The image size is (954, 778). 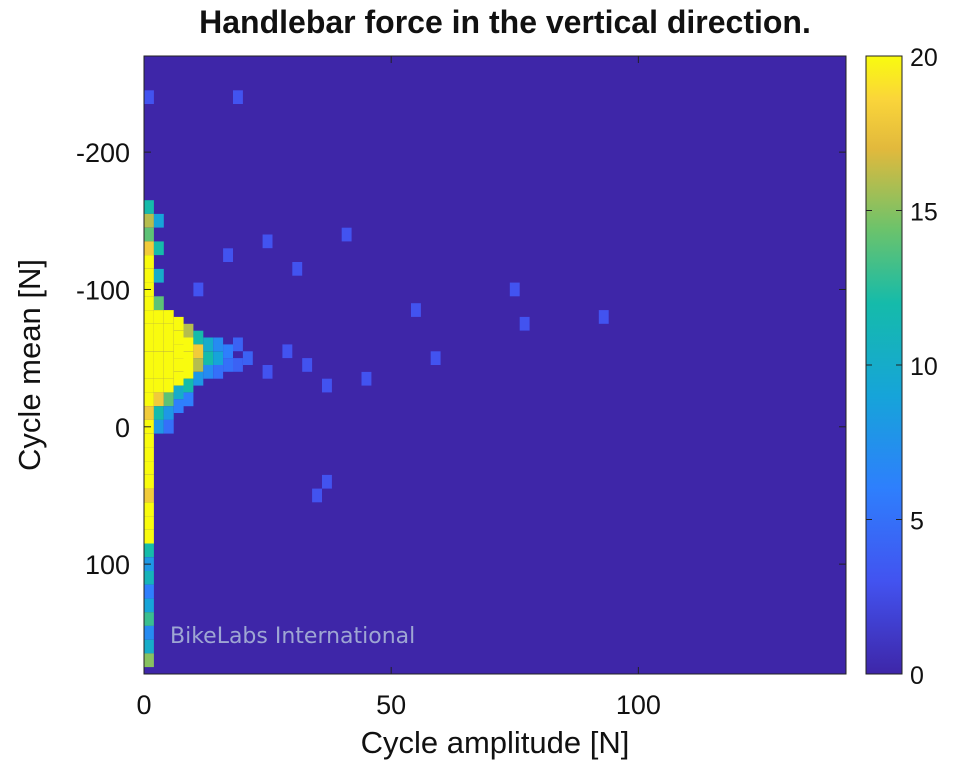 I want to click on watermark-text: BikeLabs International, so click(x=293, y=636).